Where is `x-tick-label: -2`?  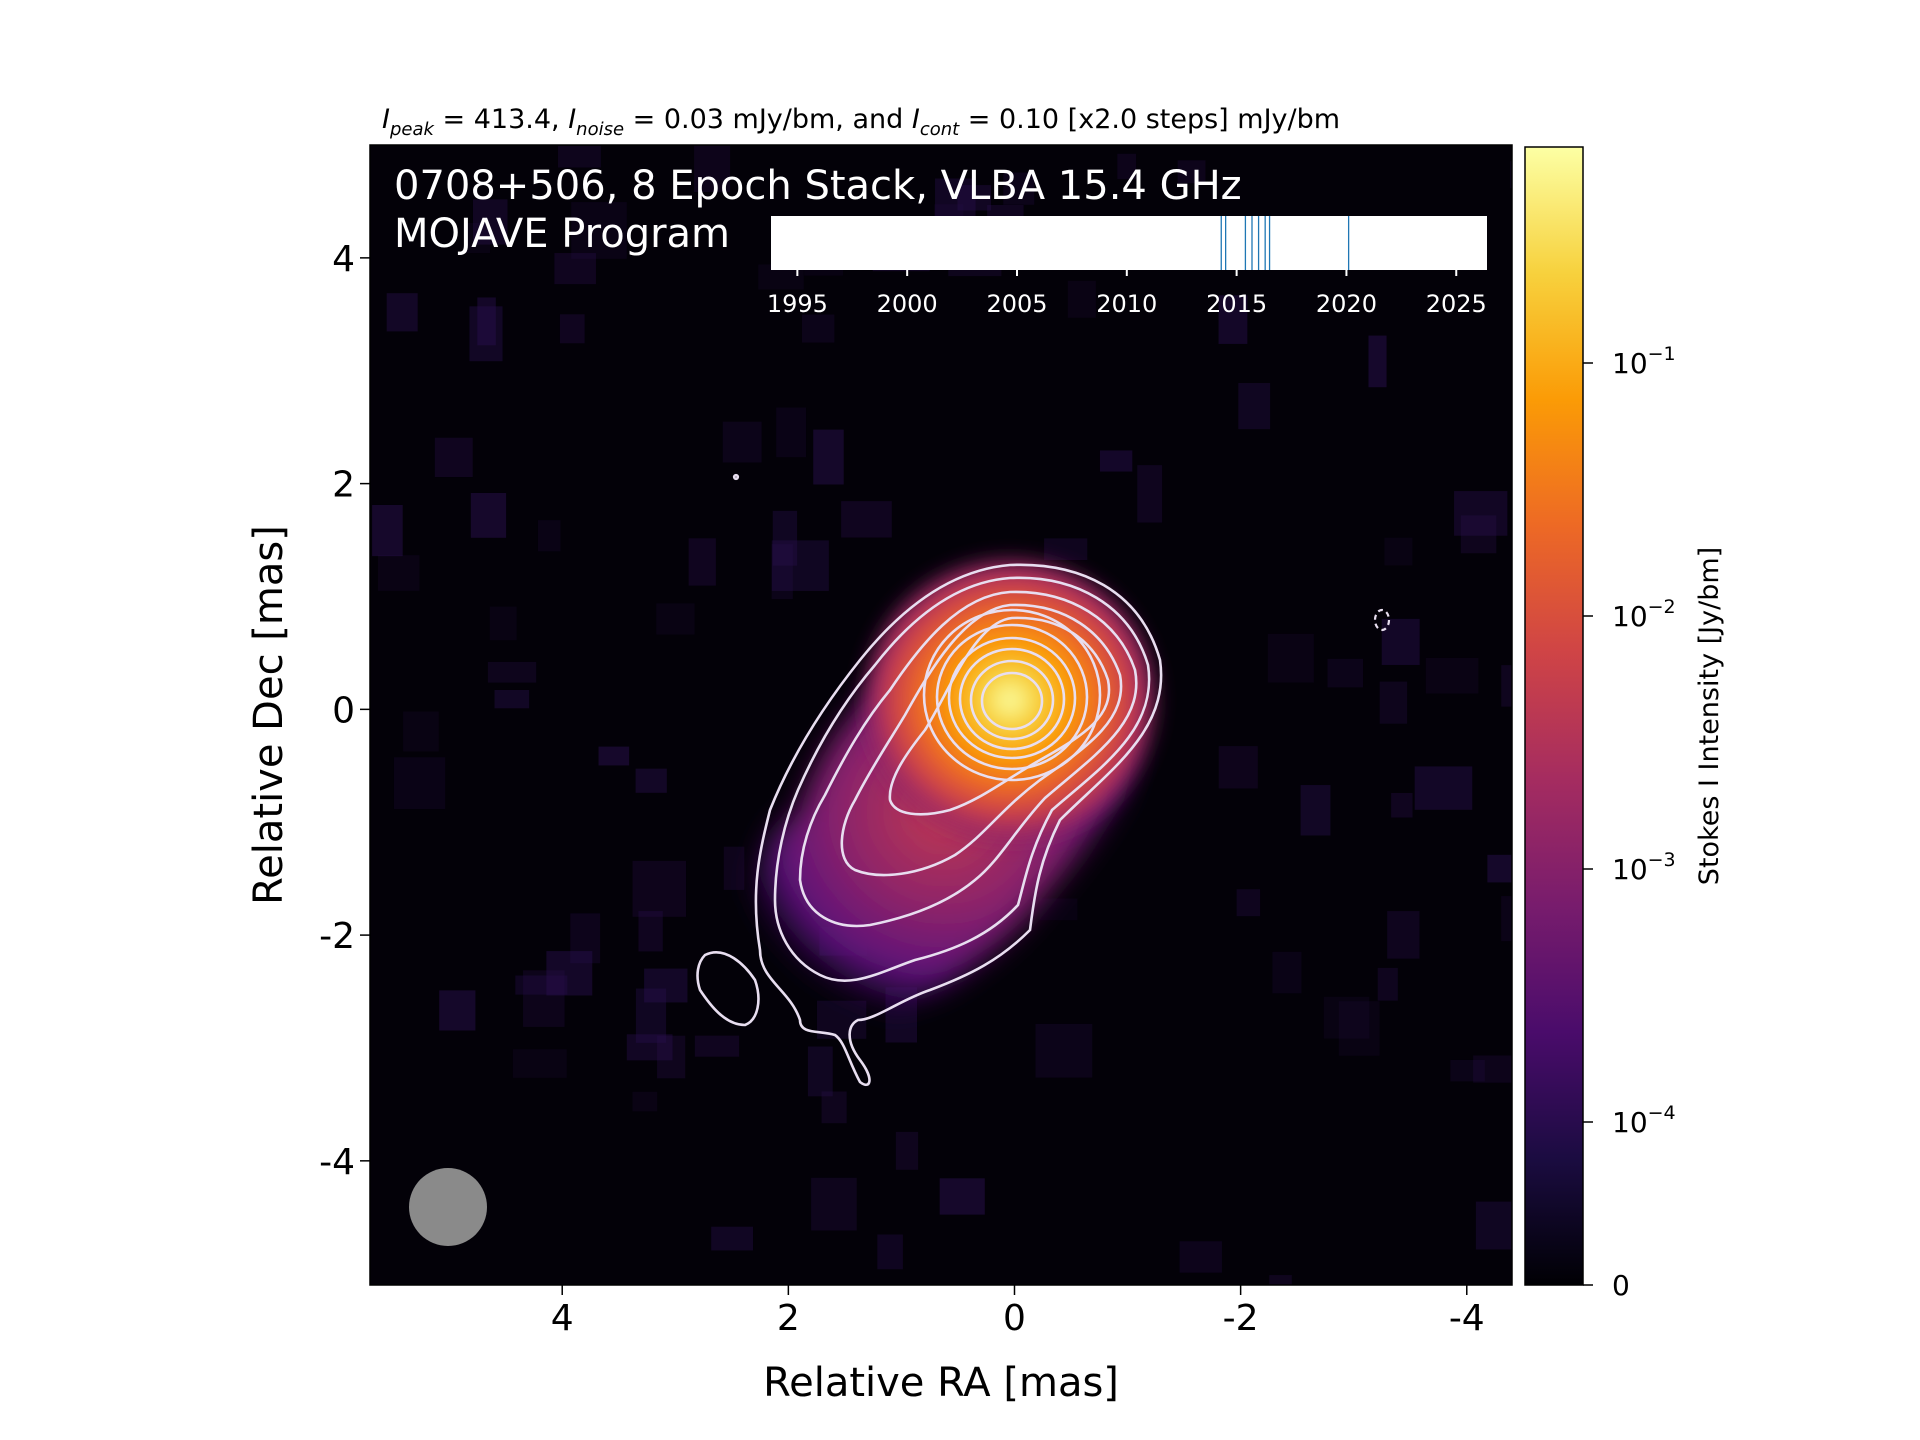
x-tick-label: -2 is located at coordinates (1241, 1318).